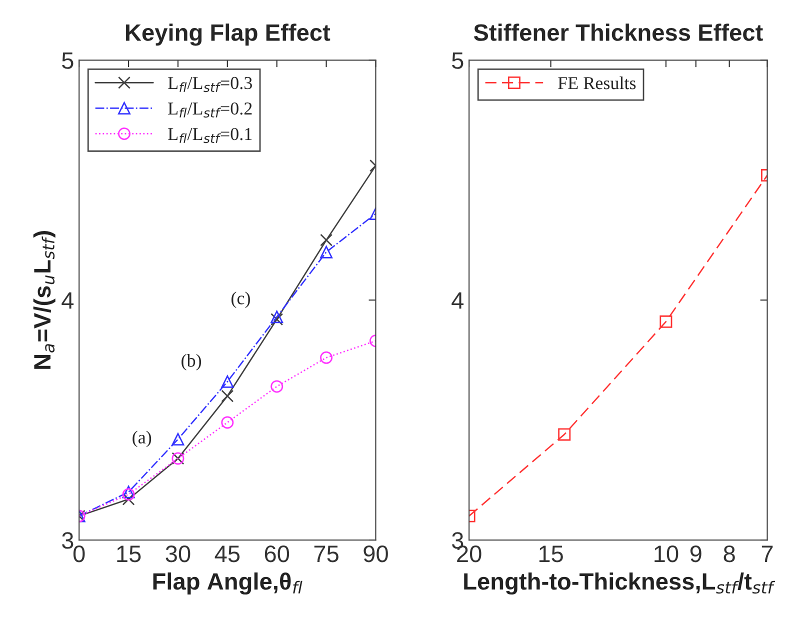 The width and height of the screenshot is (791, 620). What do you see at coordinates (241, 300) in the screenshot?
I see `annotation: (c)` at bounding box center [241, 300].